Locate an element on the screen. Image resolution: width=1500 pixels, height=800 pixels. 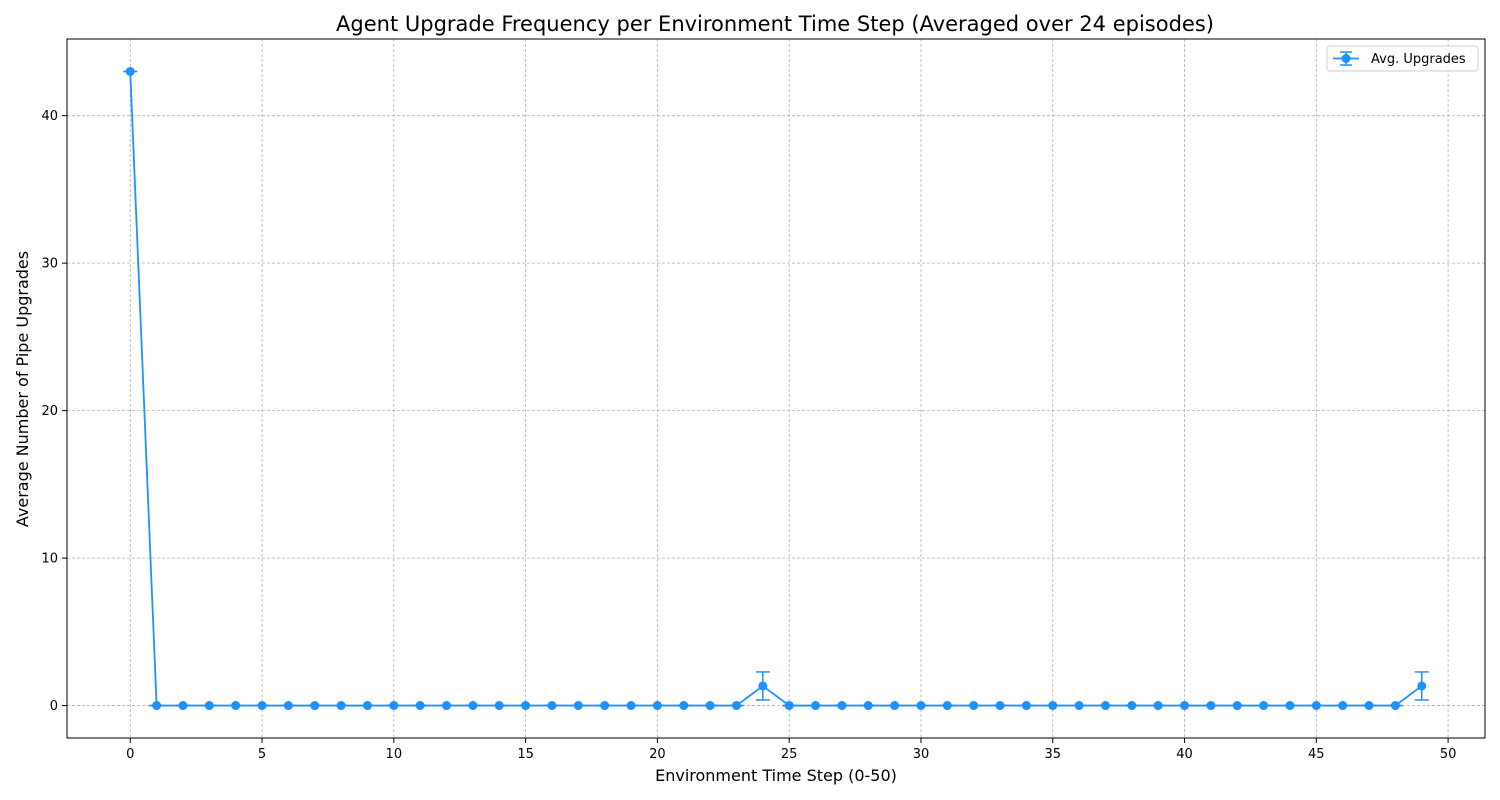
x-axis-label: Environment Time Step (0-50) is located at coordinates (776, 775).